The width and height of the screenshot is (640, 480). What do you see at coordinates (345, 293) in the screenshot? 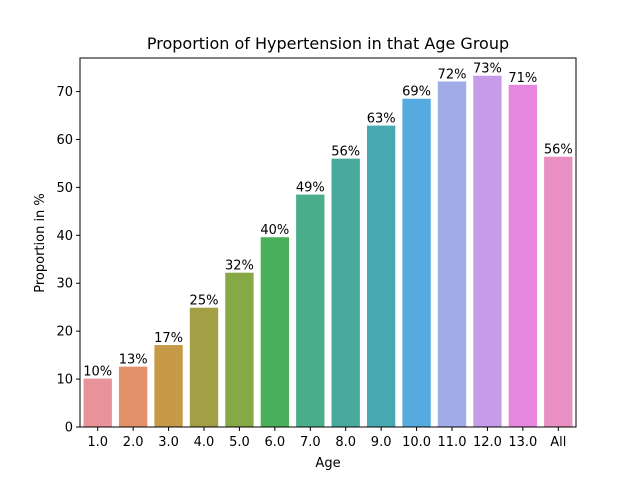
I see `bar-8.0` at bounding box center [345, 293].